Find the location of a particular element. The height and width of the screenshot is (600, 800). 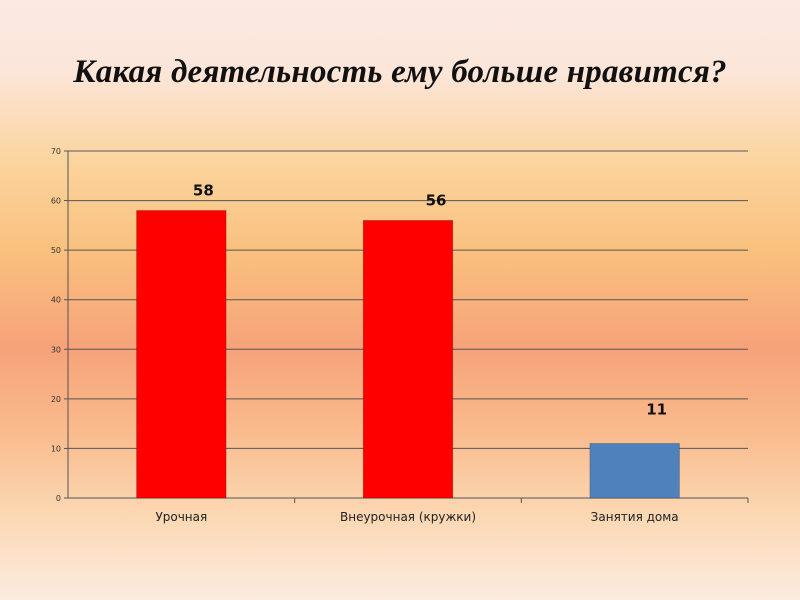

y-tick-label: 50 is located at coordinates (56, 250).